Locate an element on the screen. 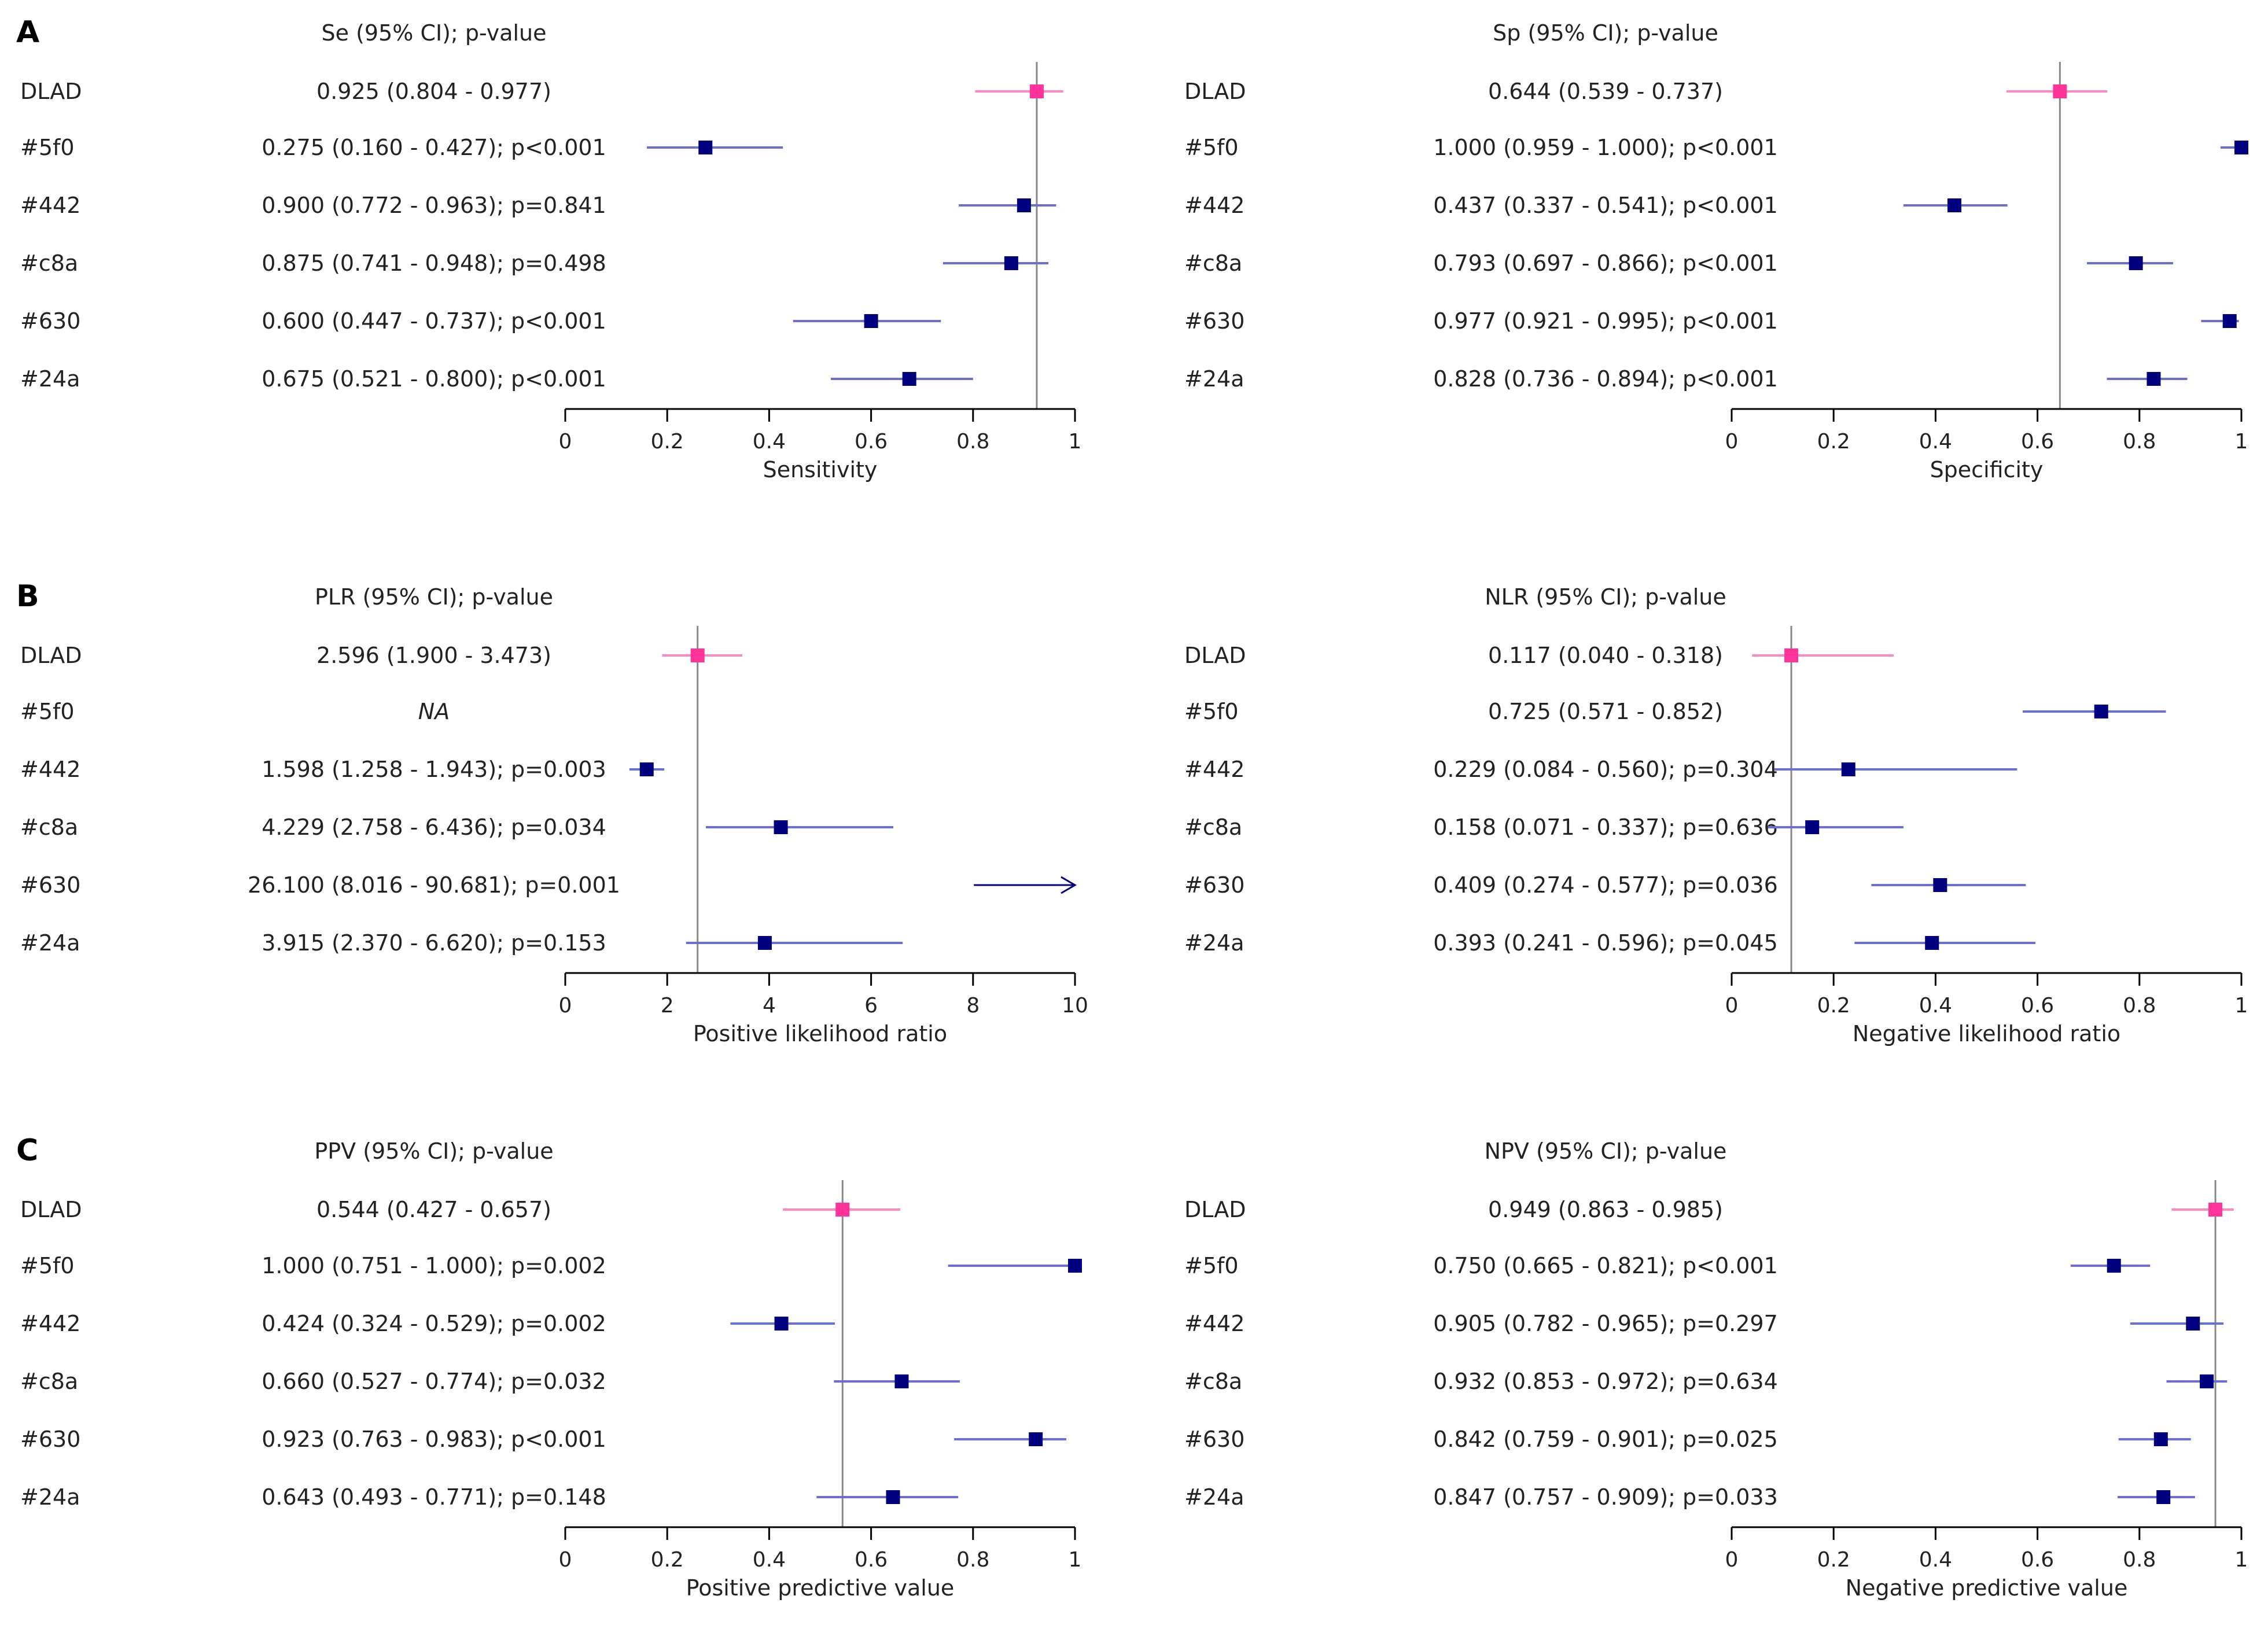  row-estimate-text: 0.923 (0.763 - 0.983); p<0.001 is located at coordinates (434, 1439).